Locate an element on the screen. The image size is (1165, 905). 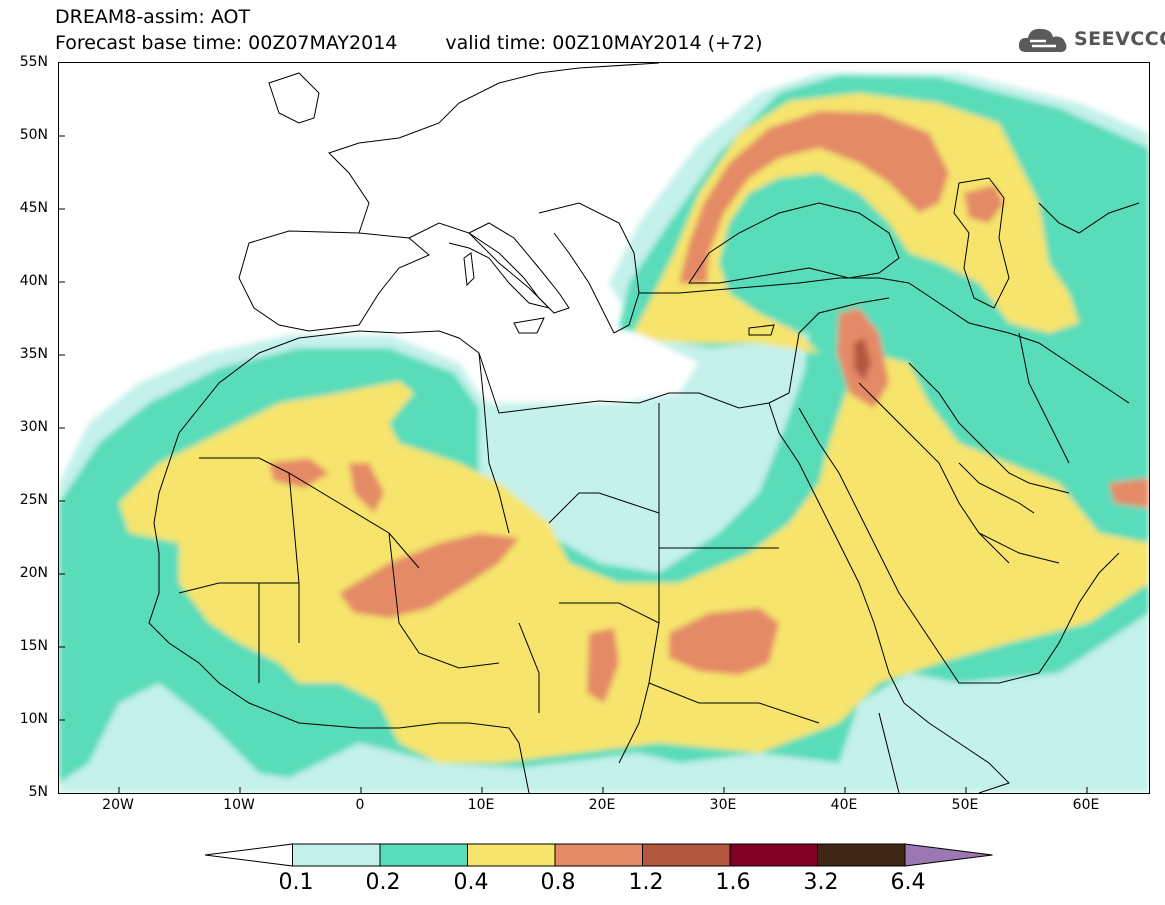
logo-text: SEEVCCC is located at coordinates (1119, 39).